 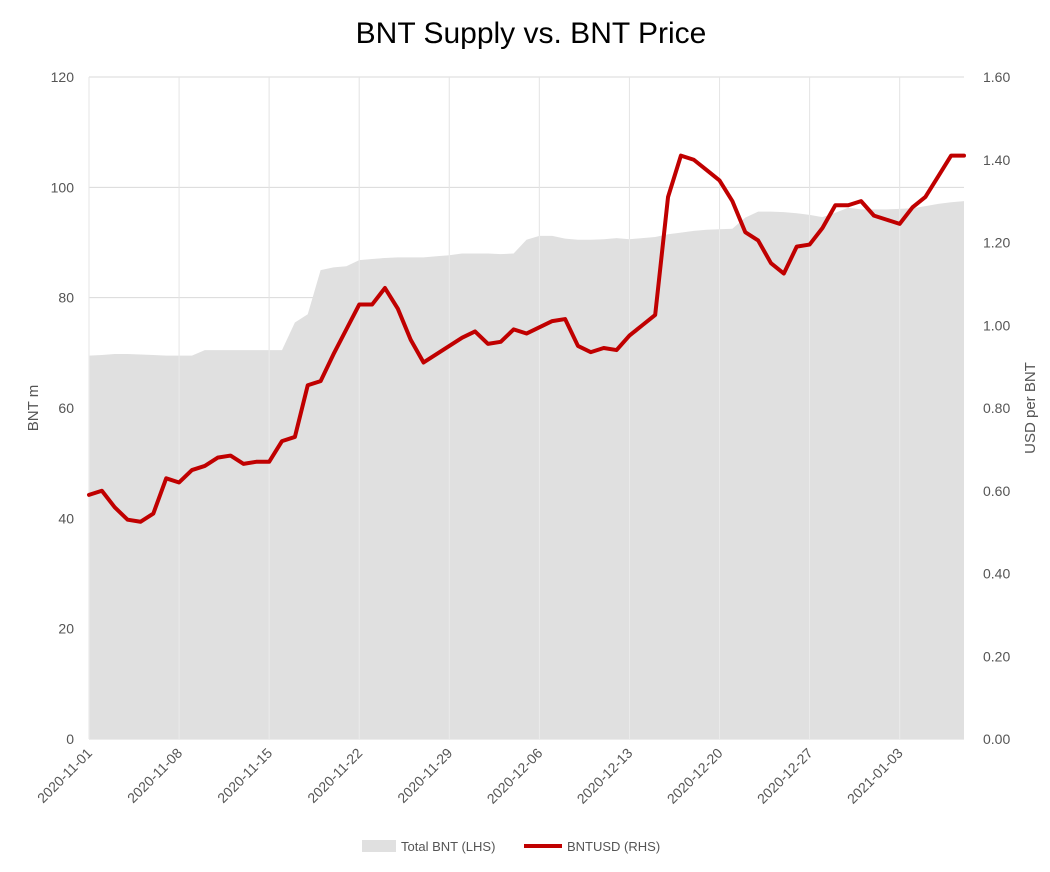 I want to click on x-tick-label: 2020-11-01, so click(x=64, y=775).